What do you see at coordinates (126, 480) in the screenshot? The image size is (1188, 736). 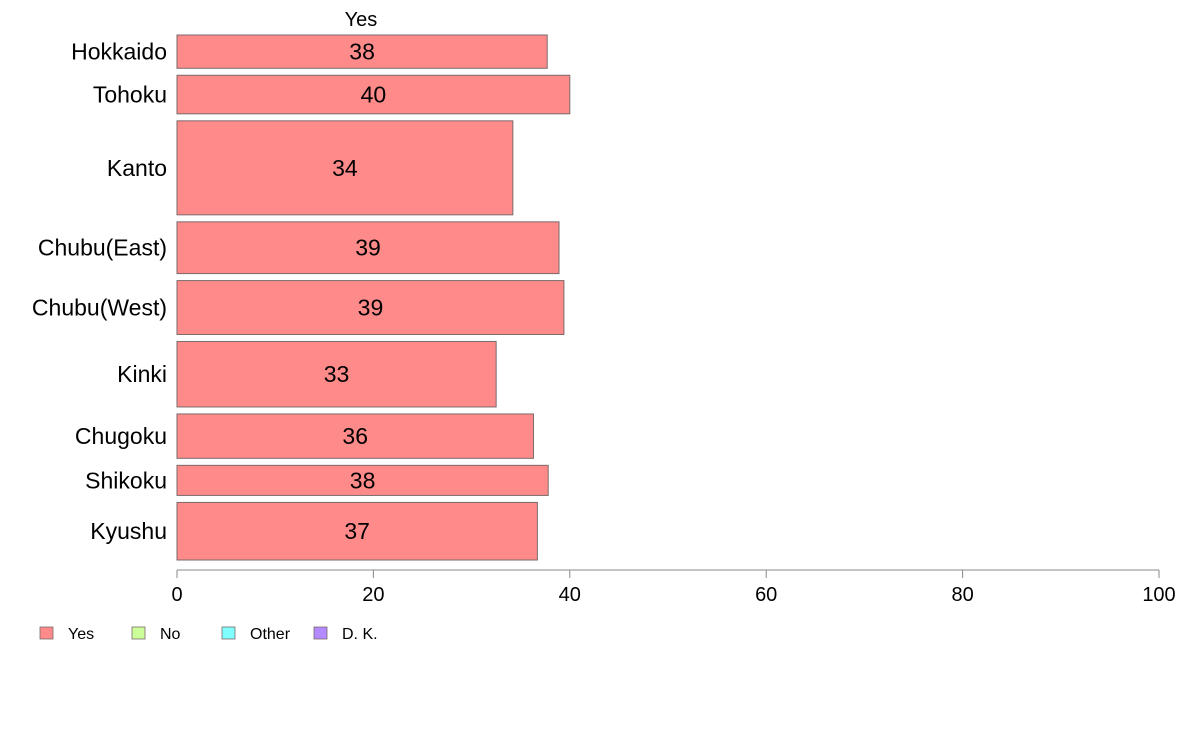 I see `category-label: Shikoku` at bounding box center [126, 480].